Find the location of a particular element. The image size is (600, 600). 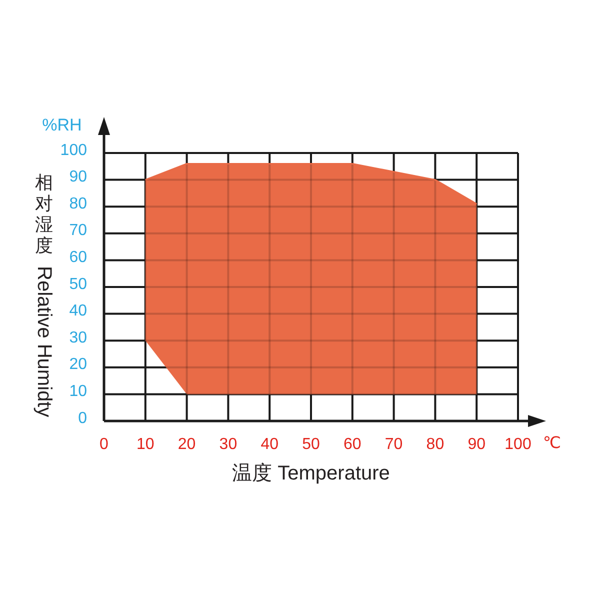

x-tick-label: 40 is located at coordinates (269, 445).